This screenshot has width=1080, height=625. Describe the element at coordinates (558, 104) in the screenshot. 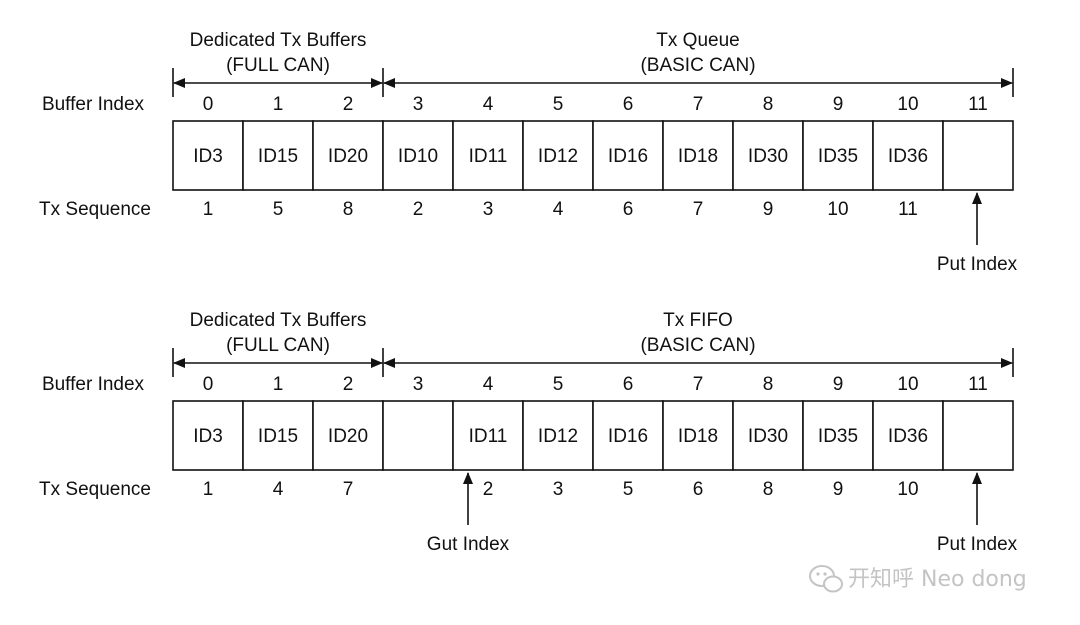

I see `buffer-index-5: 5` at that location.